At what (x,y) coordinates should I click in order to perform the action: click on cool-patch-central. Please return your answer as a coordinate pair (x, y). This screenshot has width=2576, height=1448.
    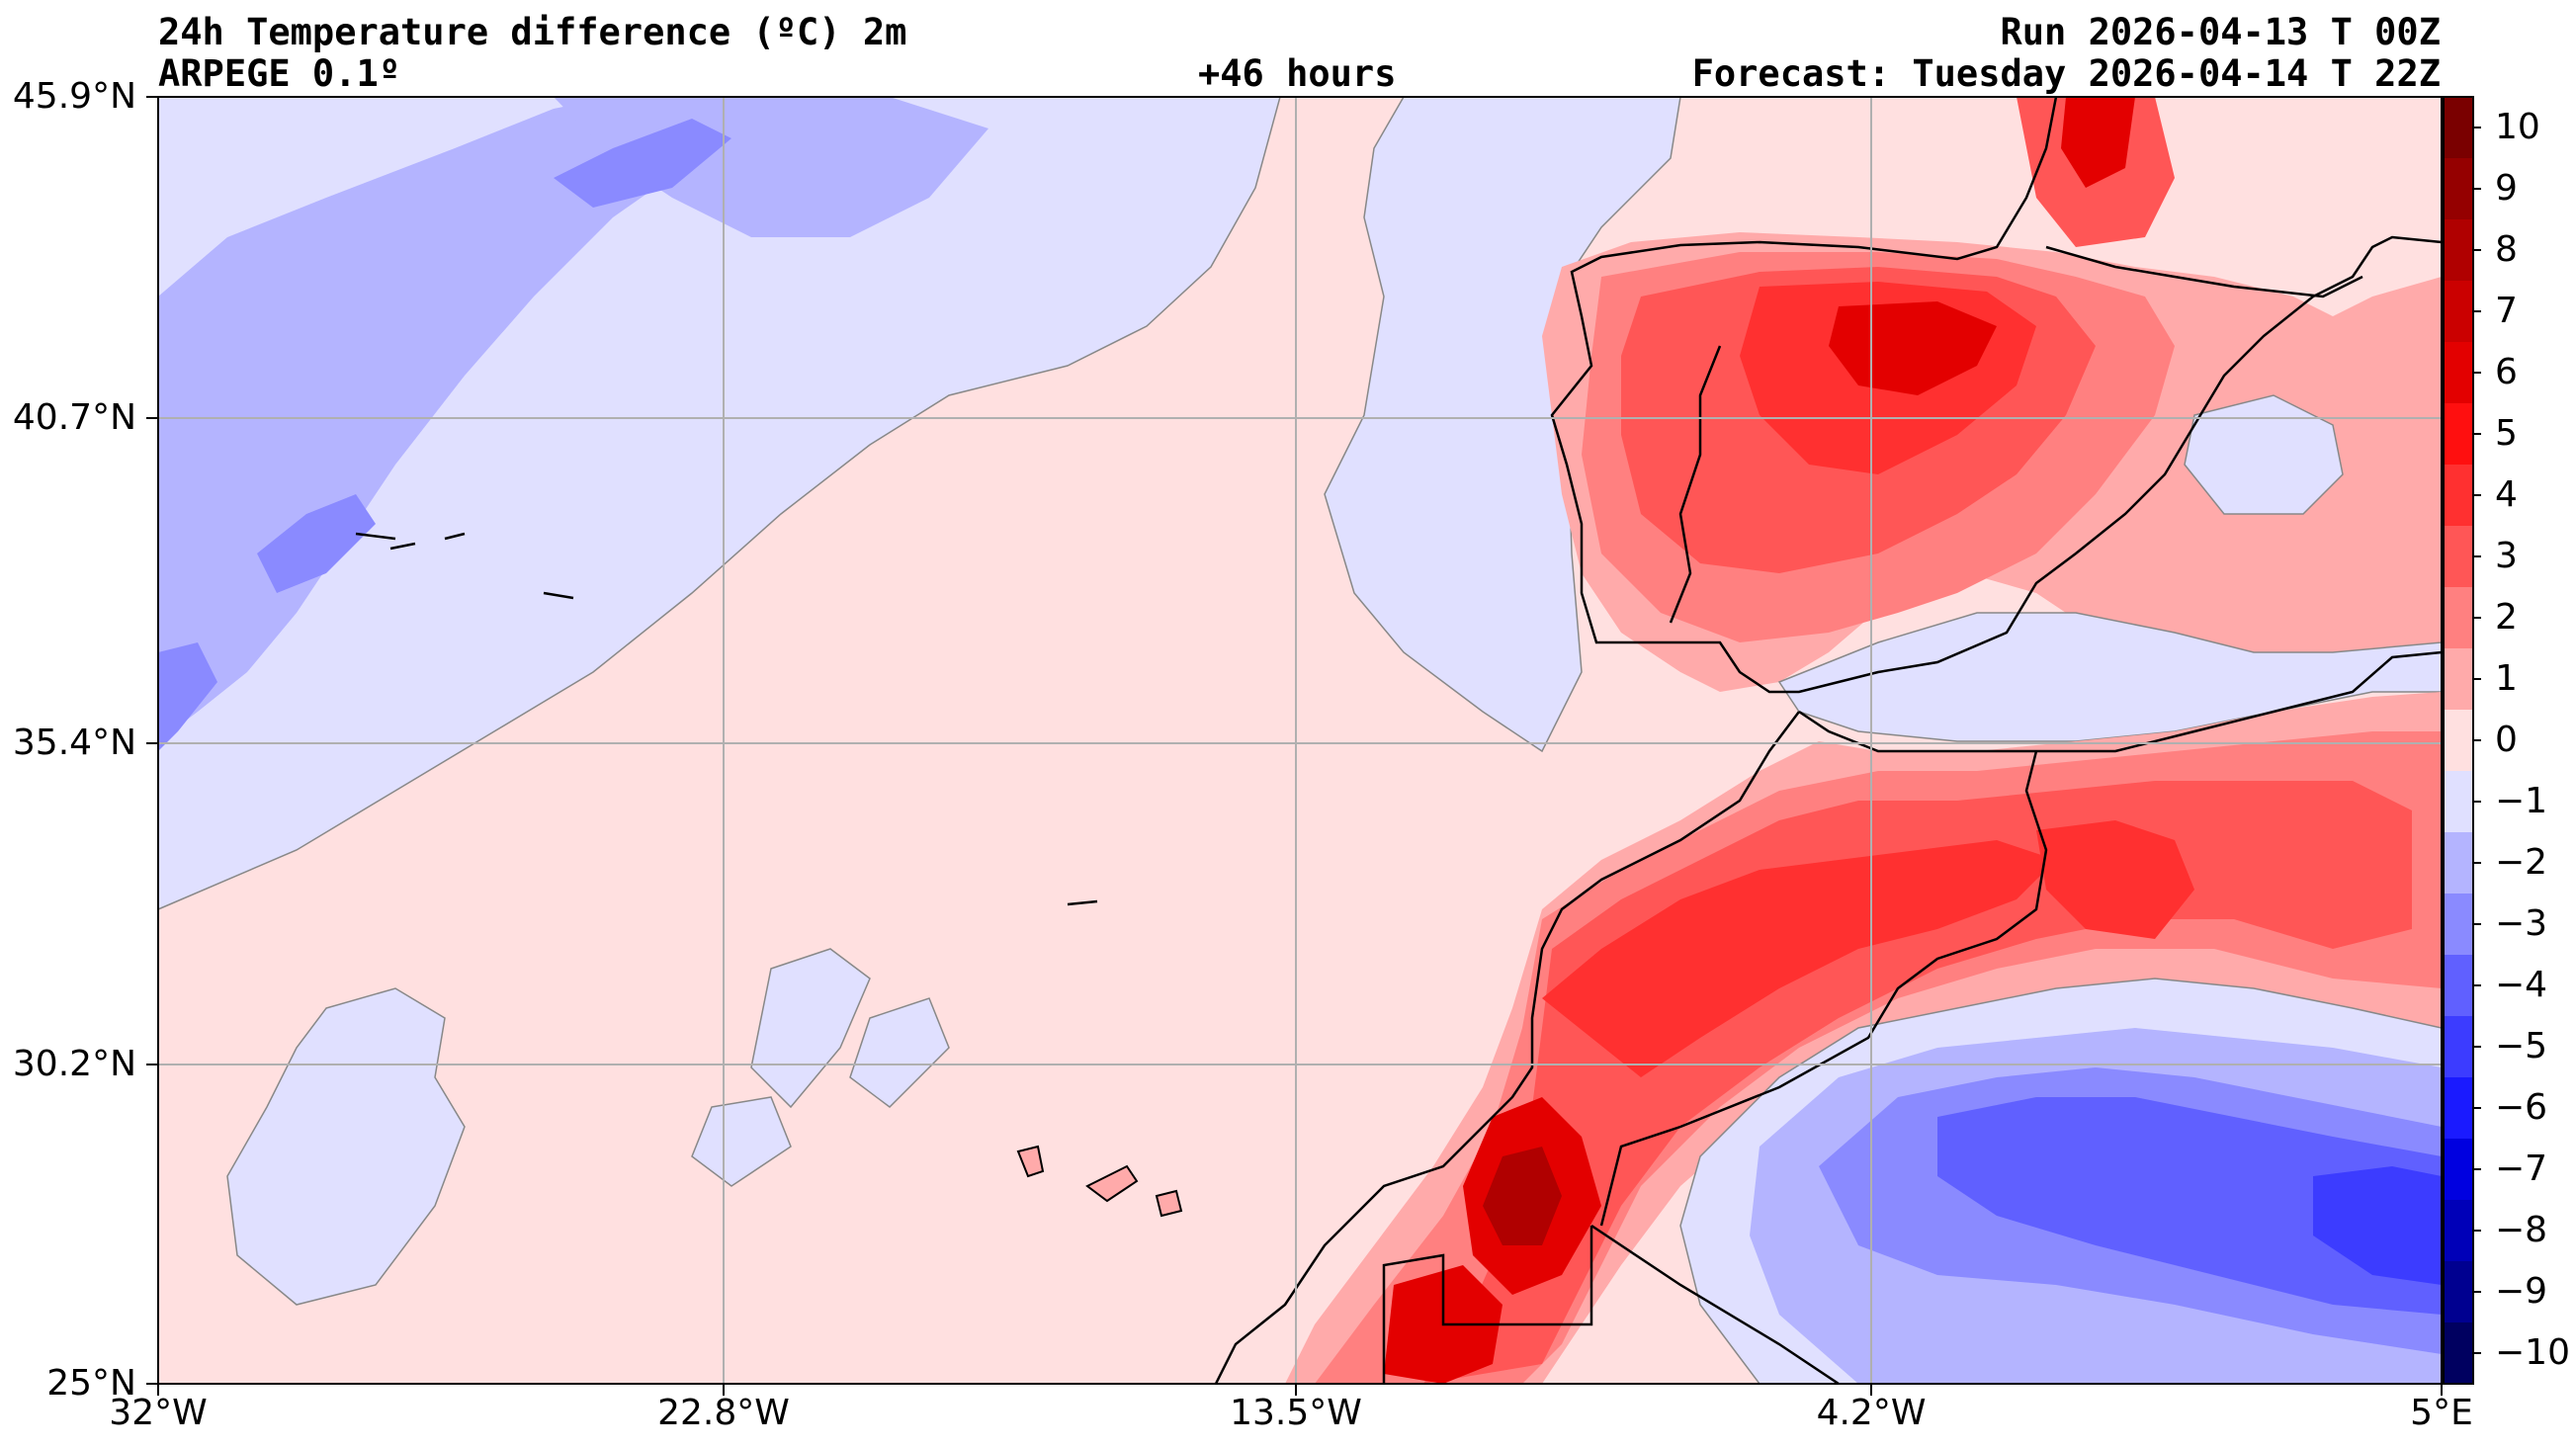
    Looking at the image, I should click on (810, 1028).